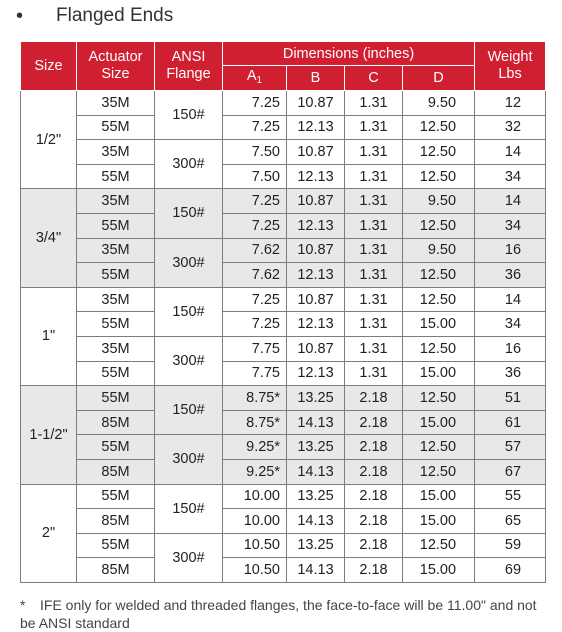 This screenshot has width=562, height=632. Describe the element at coordinates (284, 225) in the screenshot. I see `table-row: 55M 7.25 12.13 1.31 12.50 34` at that location.